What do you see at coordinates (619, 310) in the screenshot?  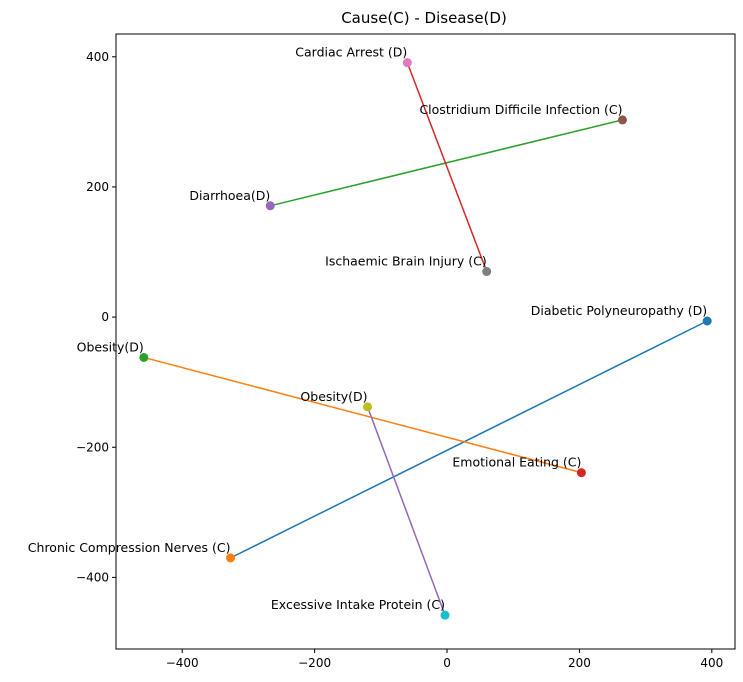 I see `point-label: Diabetic Polyneuropathy (D)` at bounding box center [619, 310].